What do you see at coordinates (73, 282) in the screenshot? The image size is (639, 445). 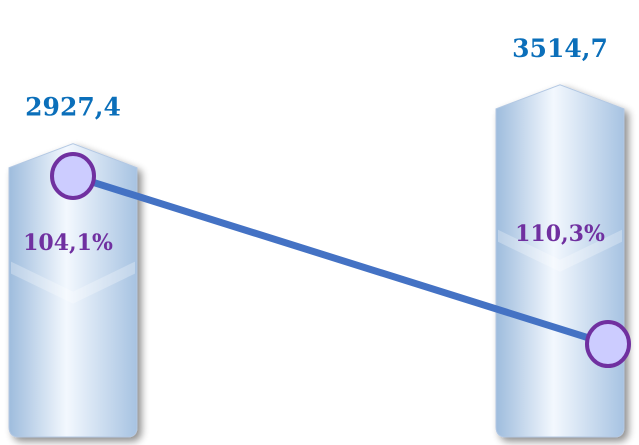 I see `bar-1-lower-facet` at bounding box center [73, 282].